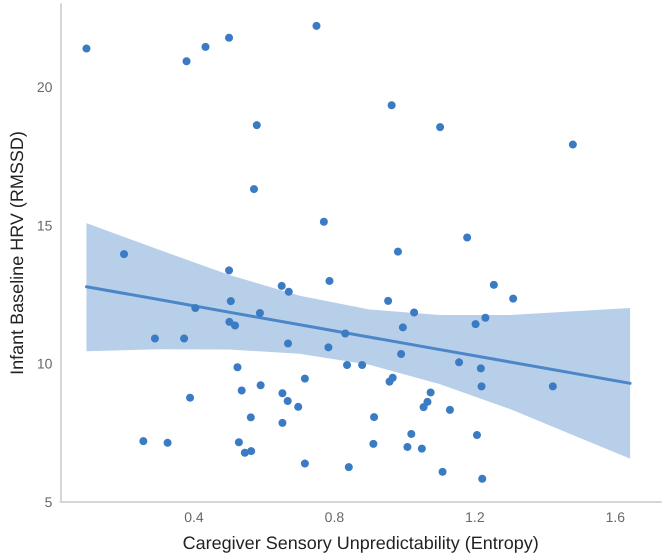 Image resolution: width=665 pixels, height=557 pixels. What do you see at coordinates (48, 502) in the screenshot?
I see `y-tick-label: 5` at bounding box center [48, 502].